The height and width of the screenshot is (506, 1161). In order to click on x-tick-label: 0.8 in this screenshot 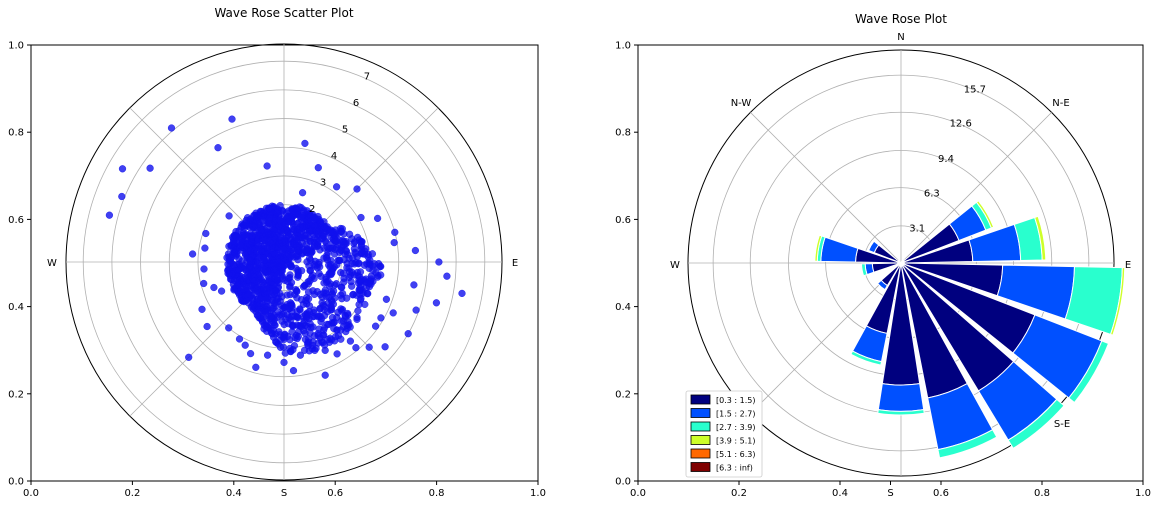, I will do `click(1042, 493)`.